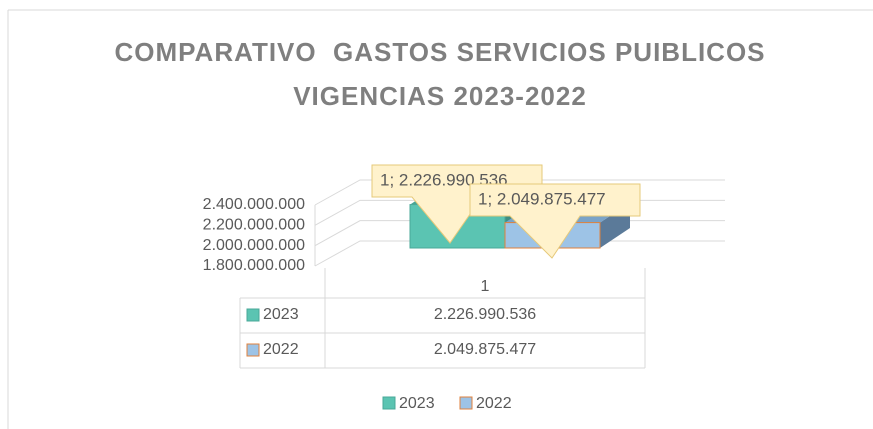 The image size is (873, 429). I want to click on y-tick-label: 2.000.000.000, so click(254, 245).